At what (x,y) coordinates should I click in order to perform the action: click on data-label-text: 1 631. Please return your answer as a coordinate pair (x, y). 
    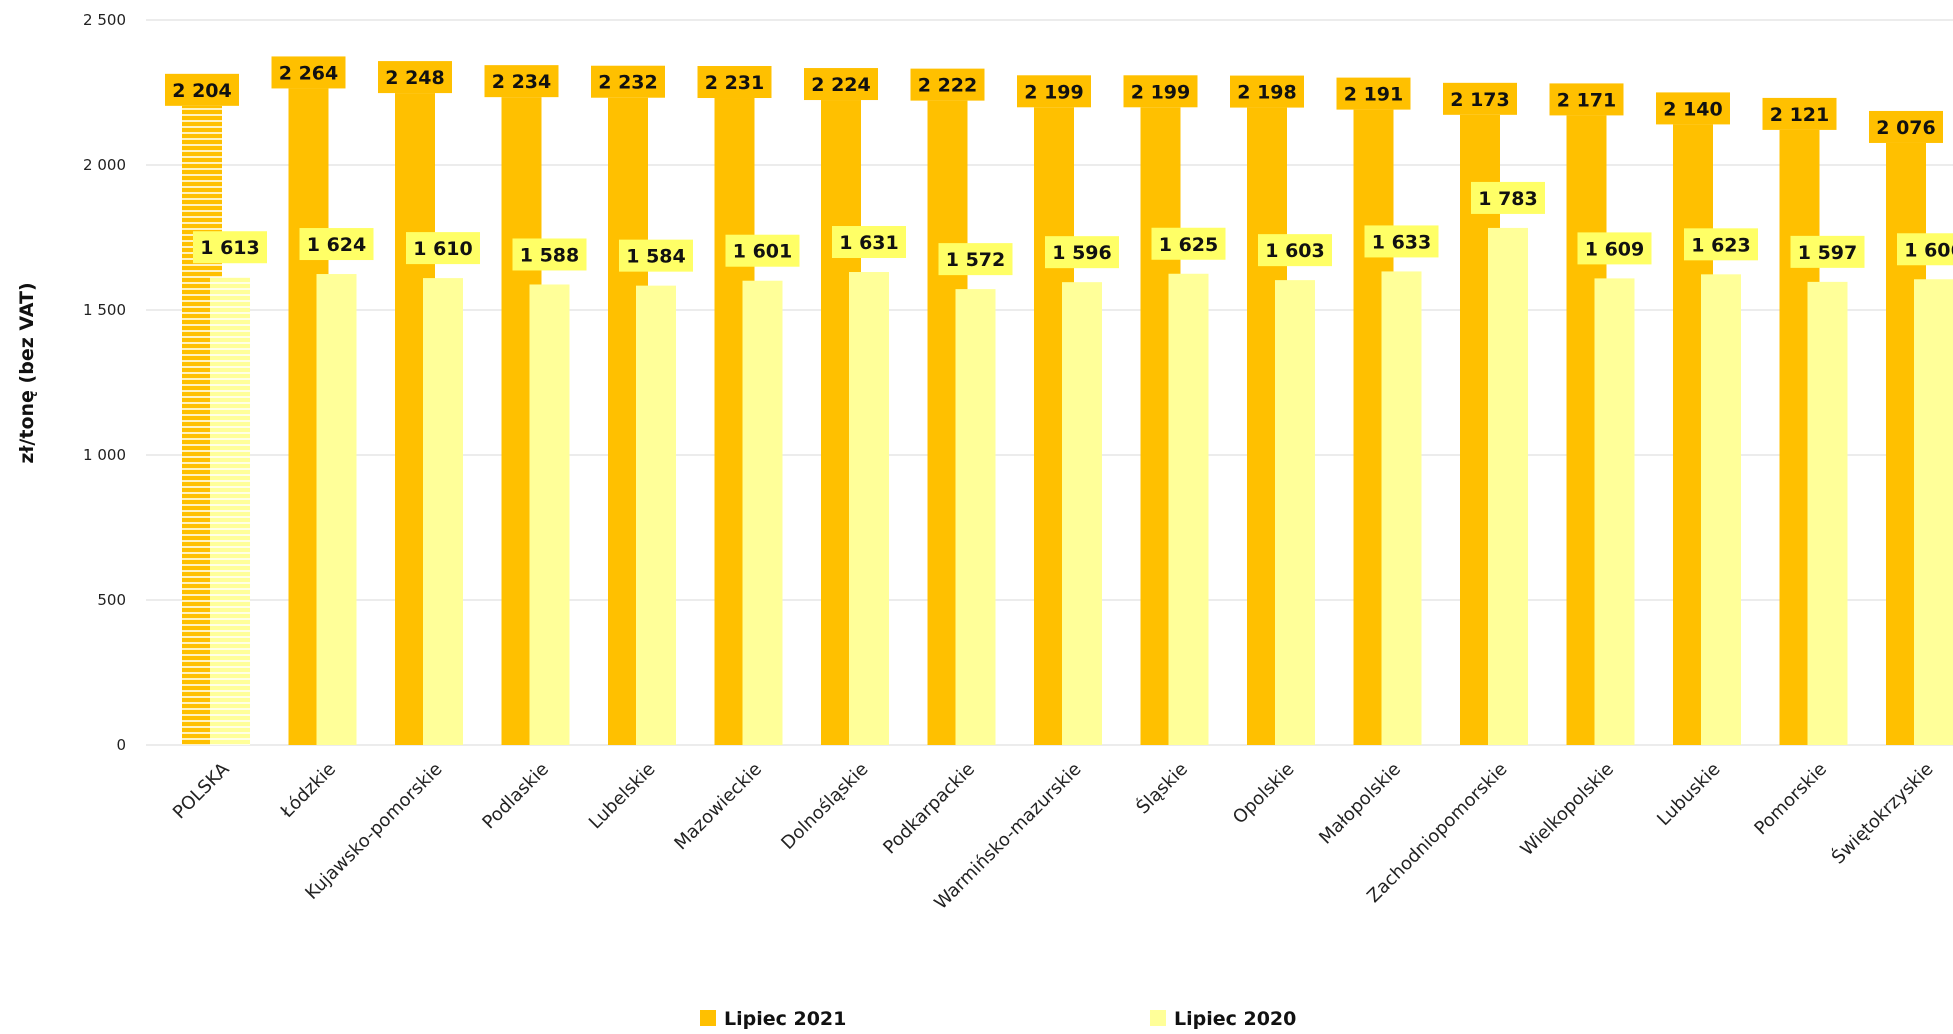
    Looking at the image, I should click on (869, 243).